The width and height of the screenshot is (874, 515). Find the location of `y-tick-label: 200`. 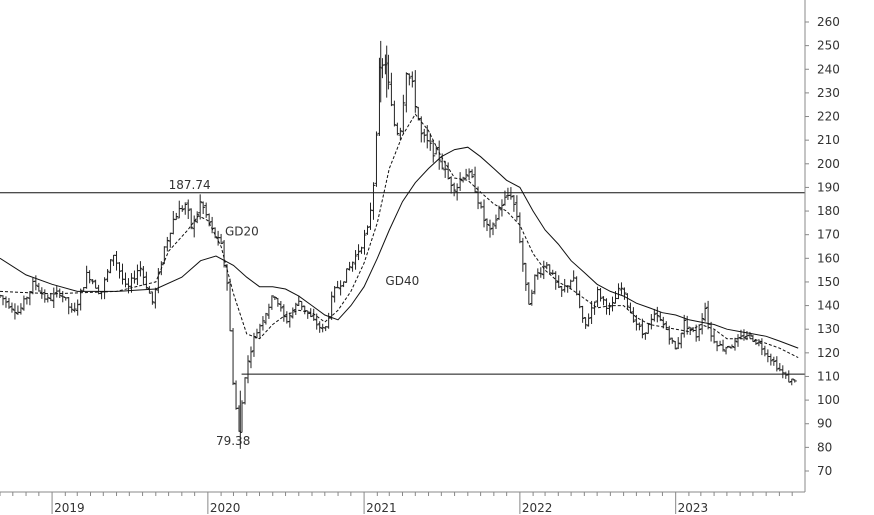

y-tick-label: 200 is located at coordinates (828, 164).